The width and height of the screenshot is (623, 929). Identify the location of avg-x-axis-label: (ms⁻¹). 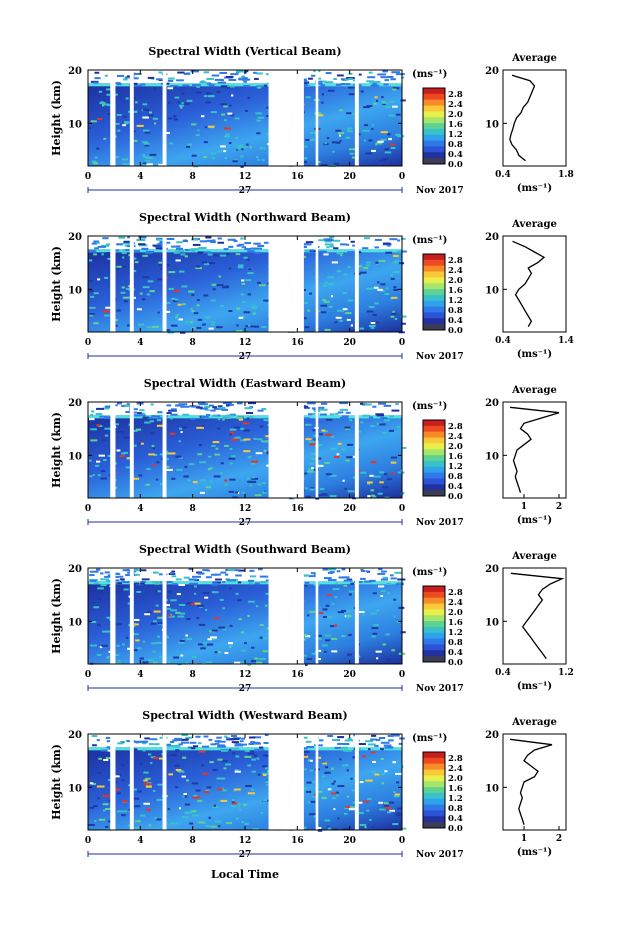
(534, 354).